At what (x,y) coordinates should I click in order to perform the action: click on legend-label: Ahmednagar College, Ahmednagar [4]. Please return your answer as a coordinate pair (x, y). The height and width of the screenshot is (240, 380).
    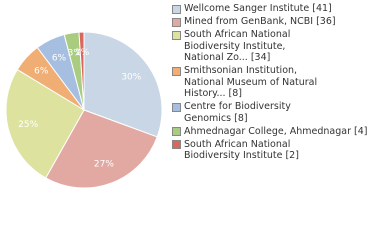
    Looking at the image, I should click on (276, 131).